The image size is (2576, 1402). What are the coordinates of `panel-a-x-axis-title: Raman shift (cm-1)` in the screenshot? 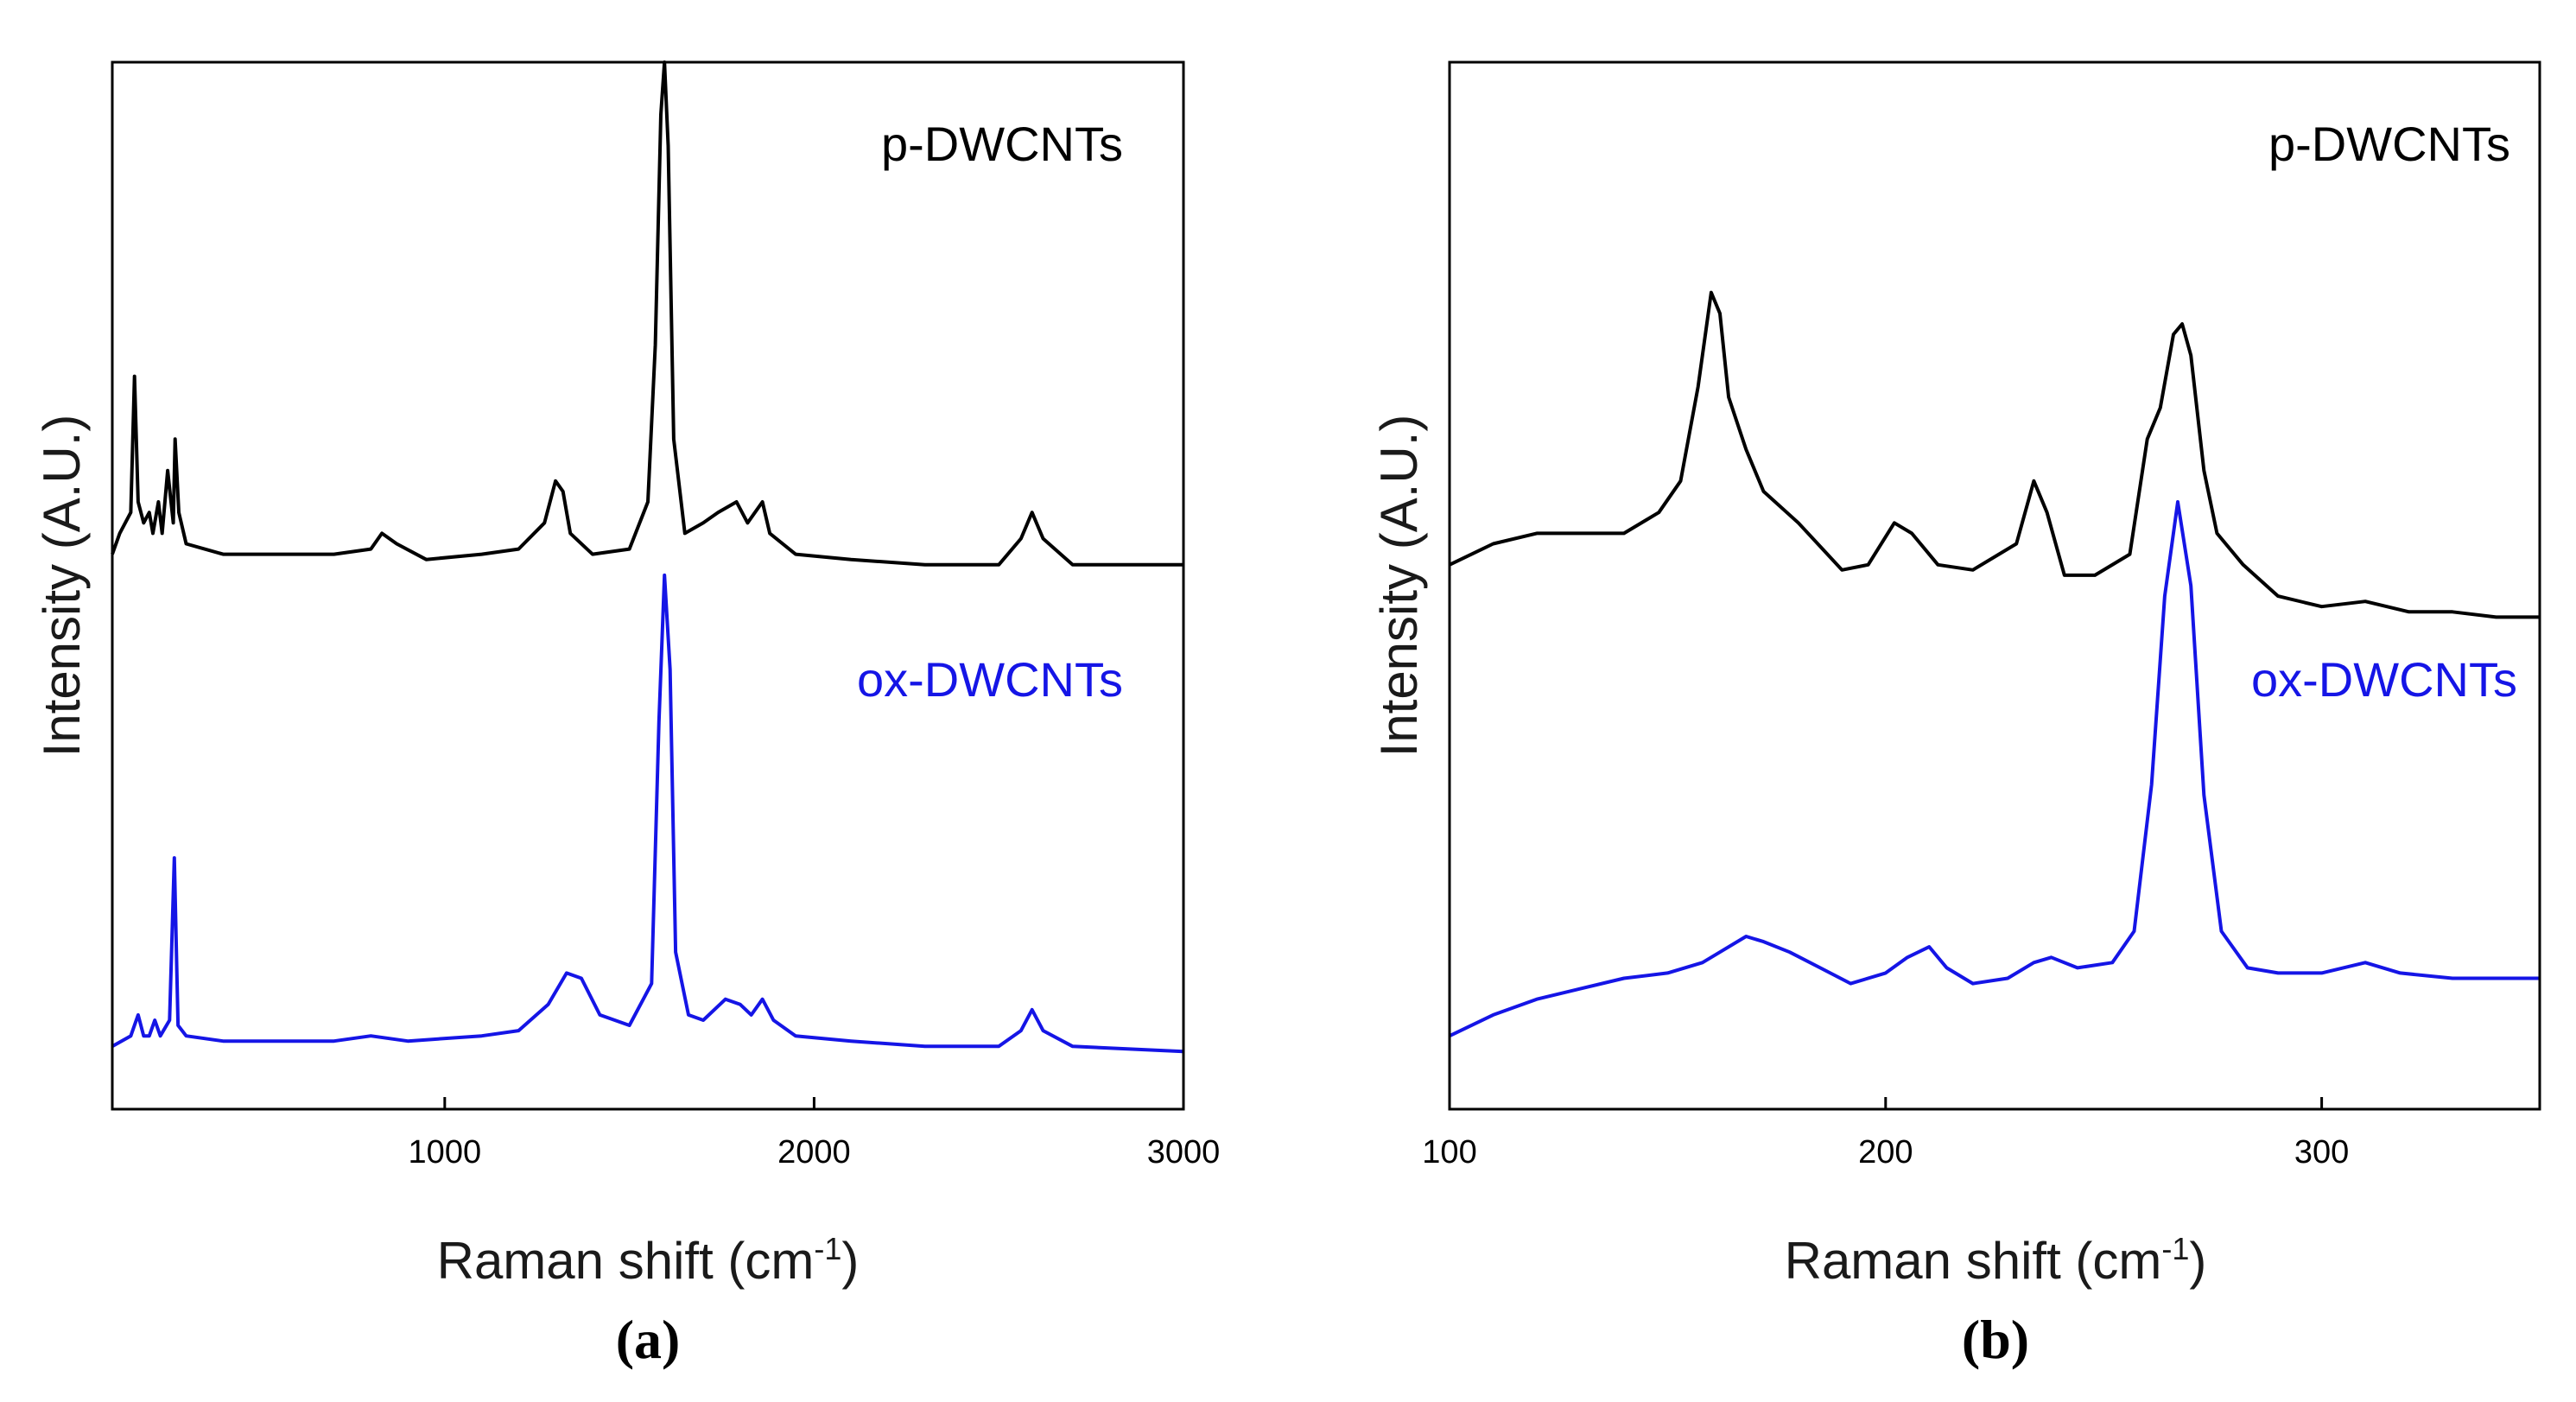 It's located at (648, 1260).